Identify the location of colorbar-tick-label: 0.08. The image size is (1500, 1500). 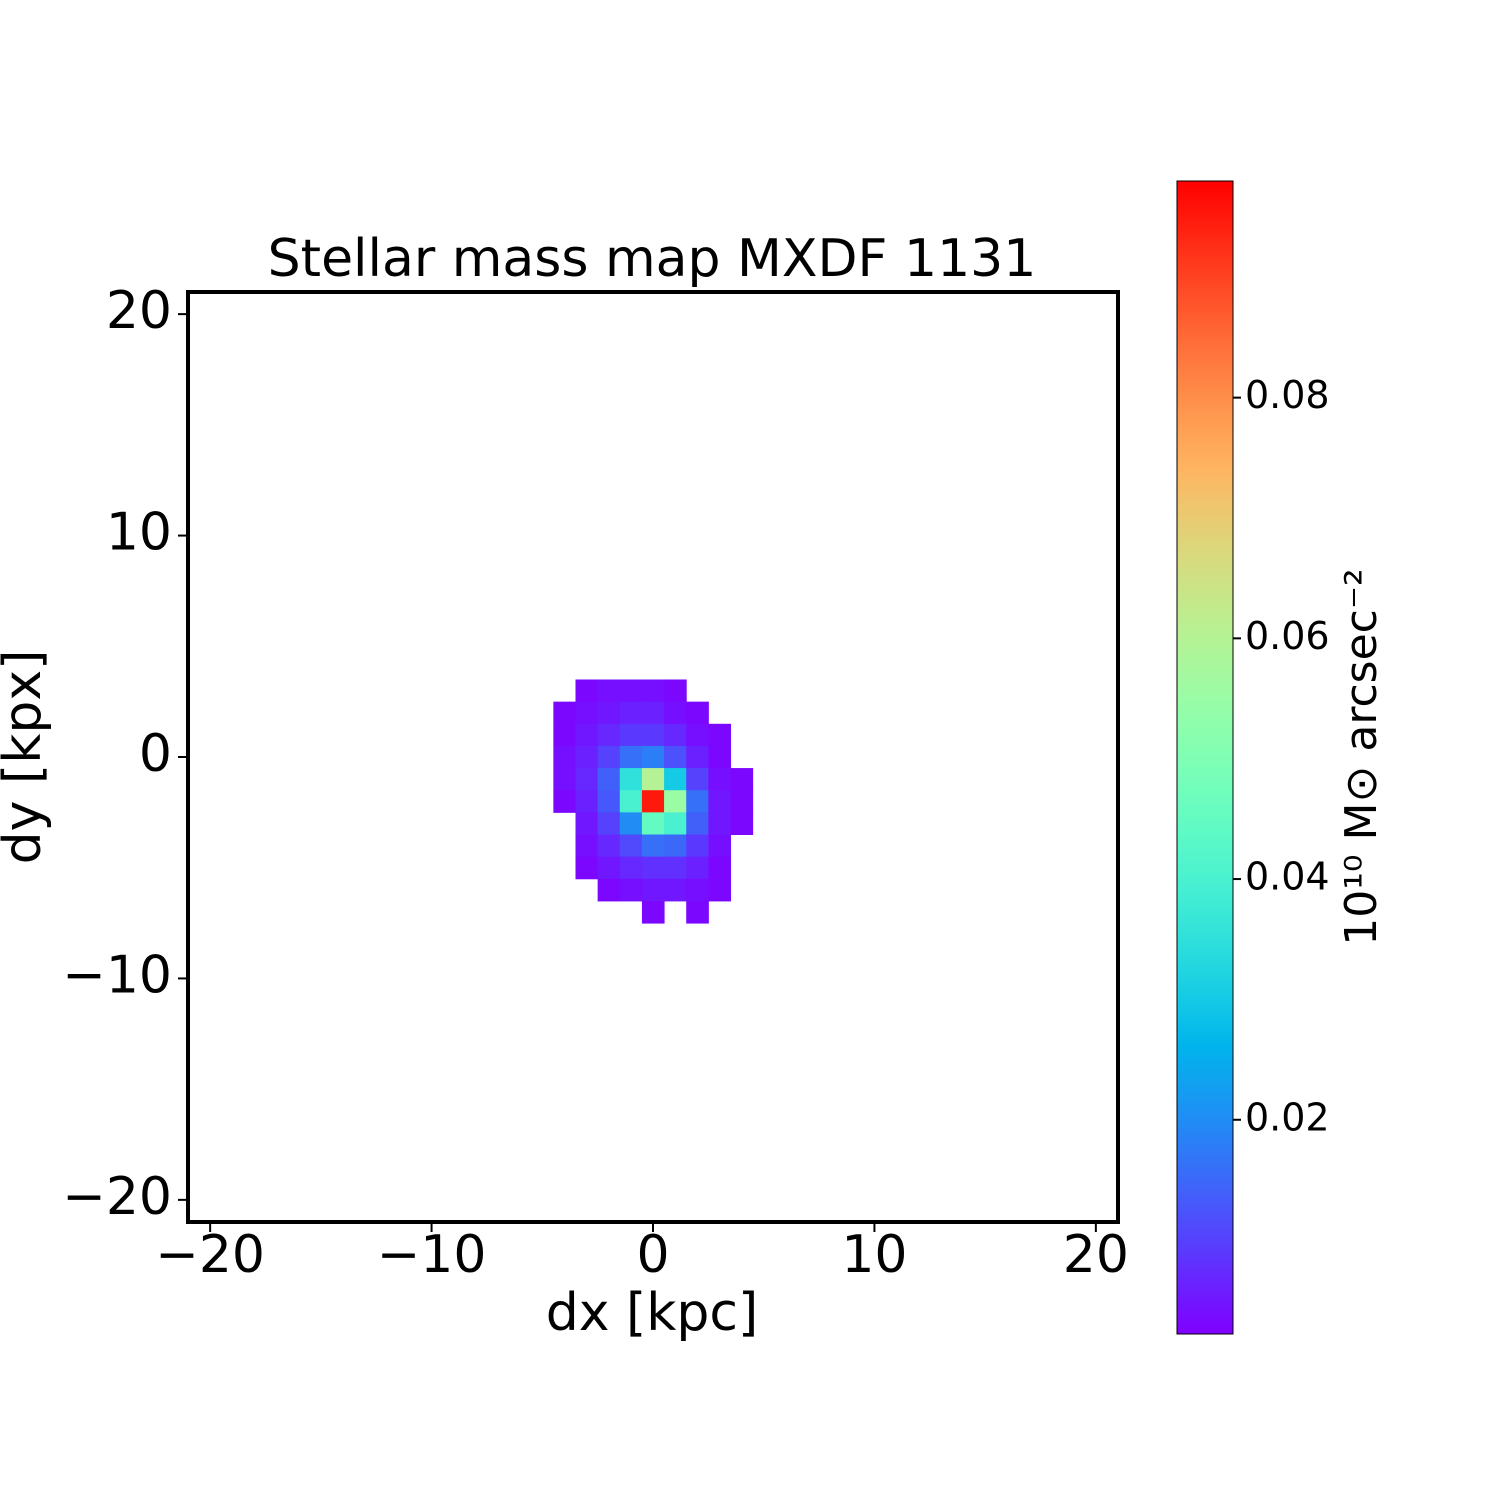
(1287, 395).